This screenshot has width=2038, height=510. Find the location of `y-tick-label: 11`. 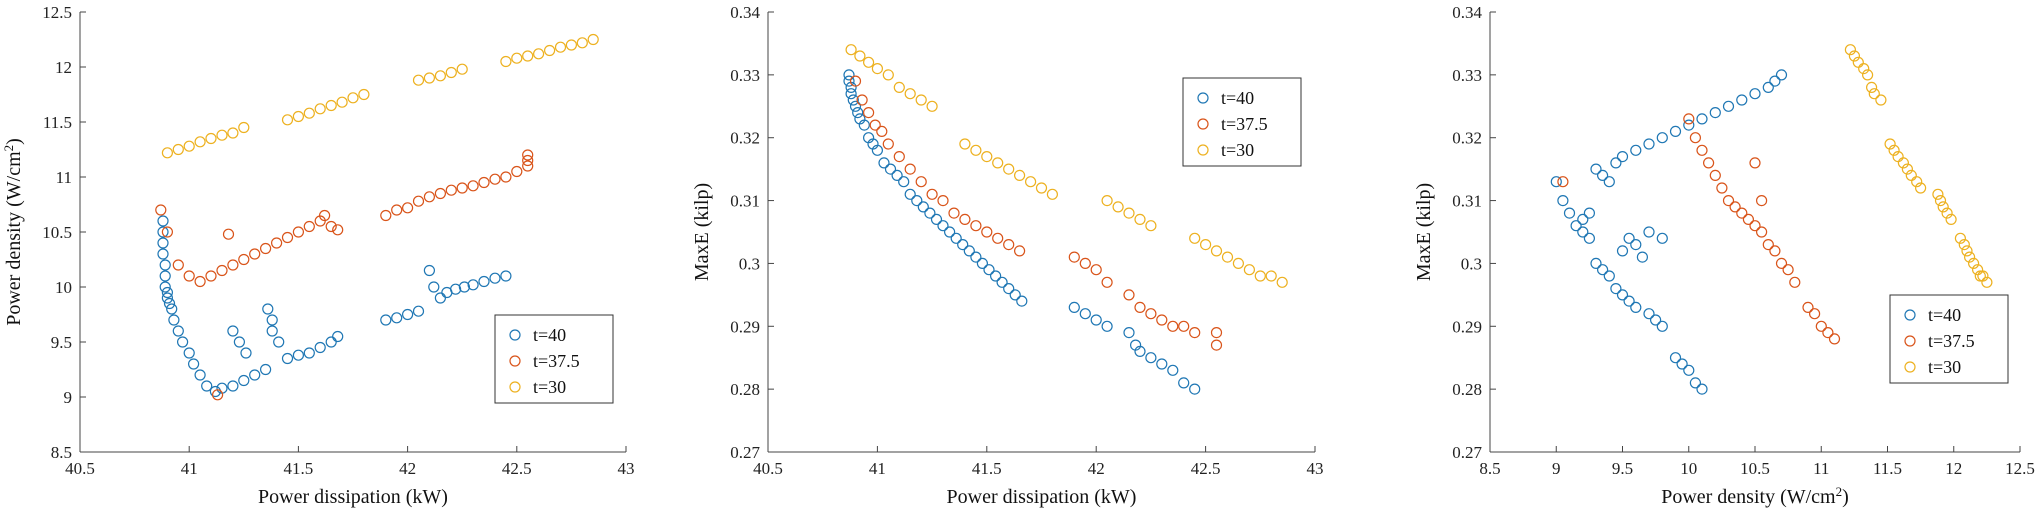

y-tick-label: 11 is located at coordinates (64, 177).